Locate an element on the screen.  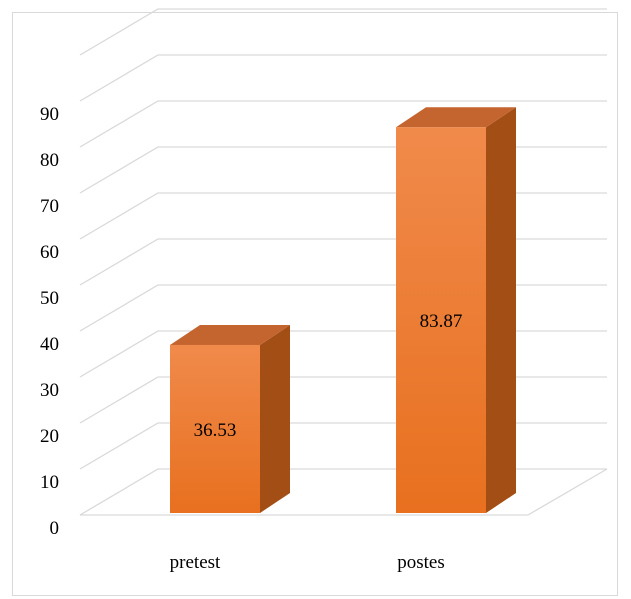
bar-postes: 83.87 is located at coordinates (456, 310).